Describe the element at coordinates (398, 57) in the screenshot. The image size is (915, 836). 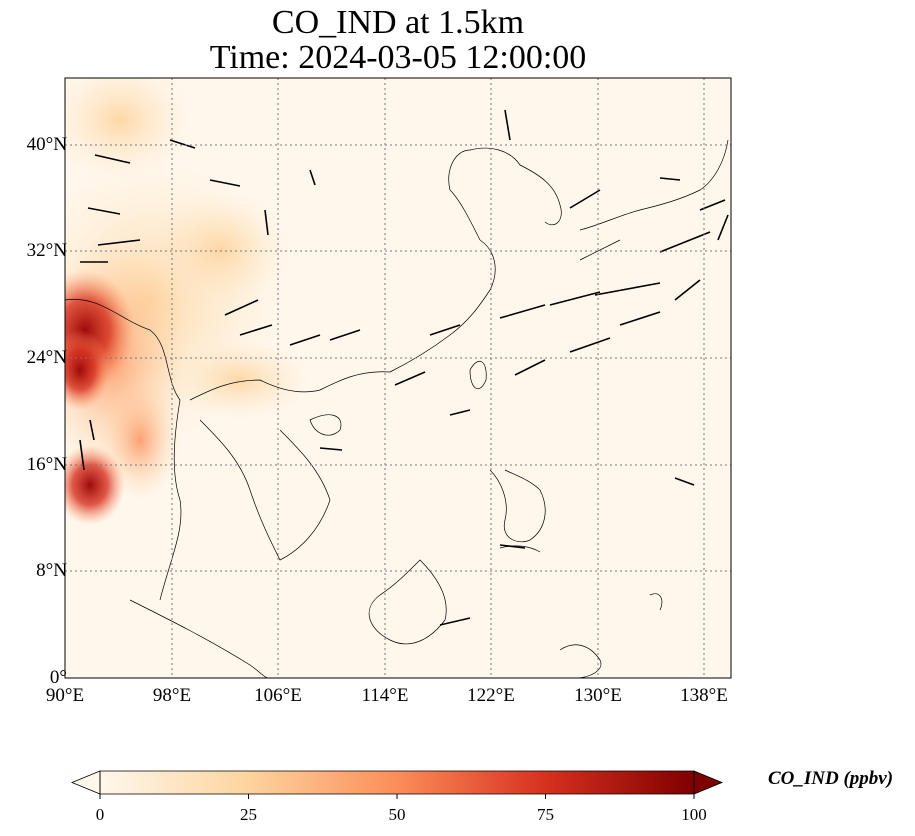
I see `plot-title-line2: Time: 2024-03-05 12:00:00` at that location.